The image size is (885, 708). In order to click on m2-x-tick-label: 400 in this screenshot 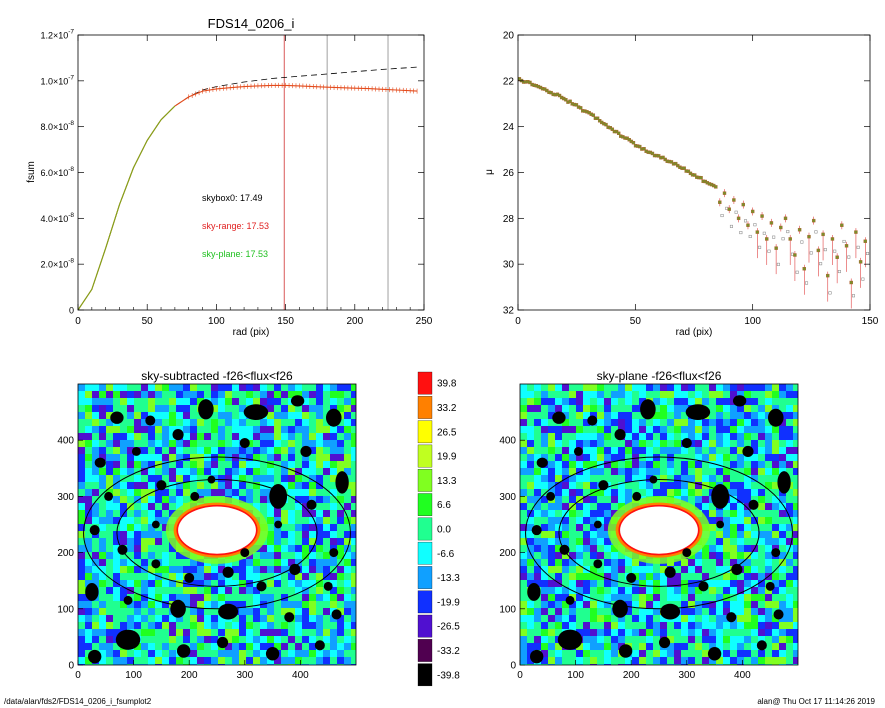, I will do `click(742, 675)`.